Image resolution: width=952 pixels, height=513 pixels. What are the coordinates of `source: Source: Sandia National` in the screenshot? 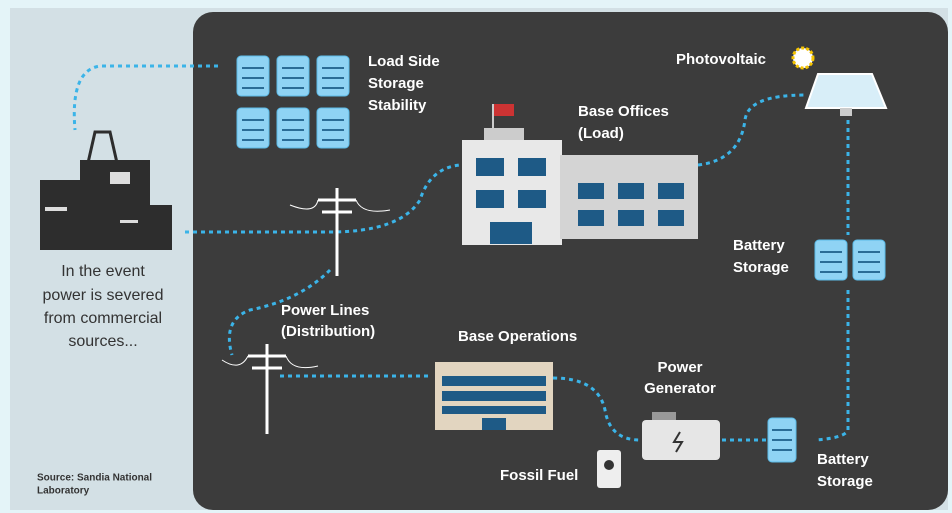 It's located at (94, 478).